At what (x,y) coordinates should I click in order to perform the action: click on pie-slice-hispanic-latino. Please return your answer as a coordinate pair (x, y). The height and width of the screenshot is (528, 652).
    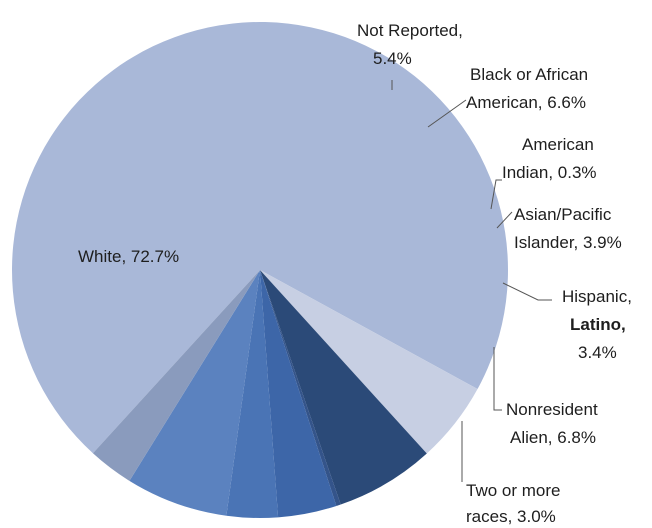
    Looking at the image, I should click on (252, 394).